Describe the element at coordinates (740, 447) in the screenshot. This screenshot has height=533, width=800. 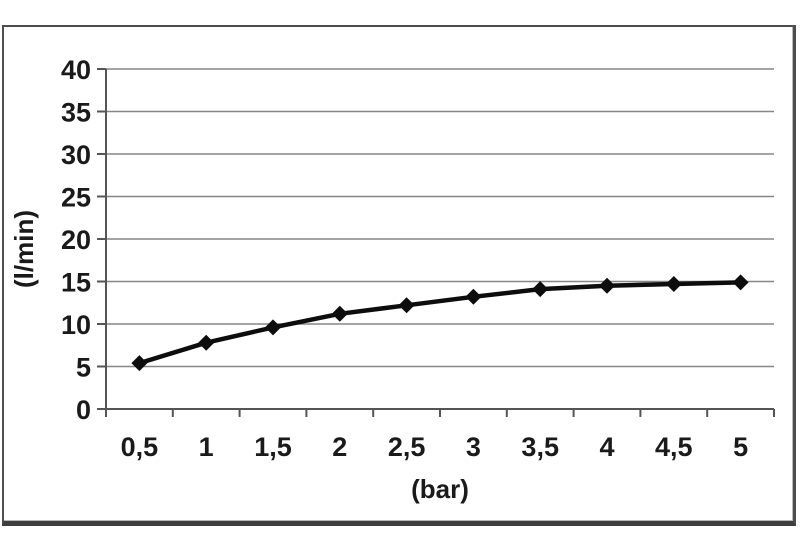
I see `x-tick-label: 5` at that location.